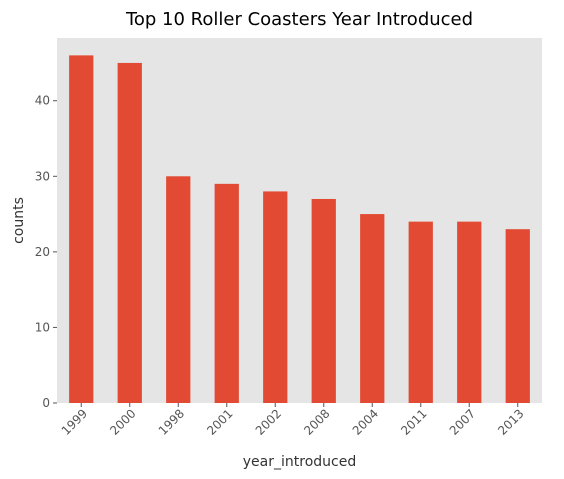 This screenshot has height=479, width=564. What do you see at coordinates (171, 421) in the screenshot?
I see `x-tick-label-1998: 1998` at bounding box center [171, 421].